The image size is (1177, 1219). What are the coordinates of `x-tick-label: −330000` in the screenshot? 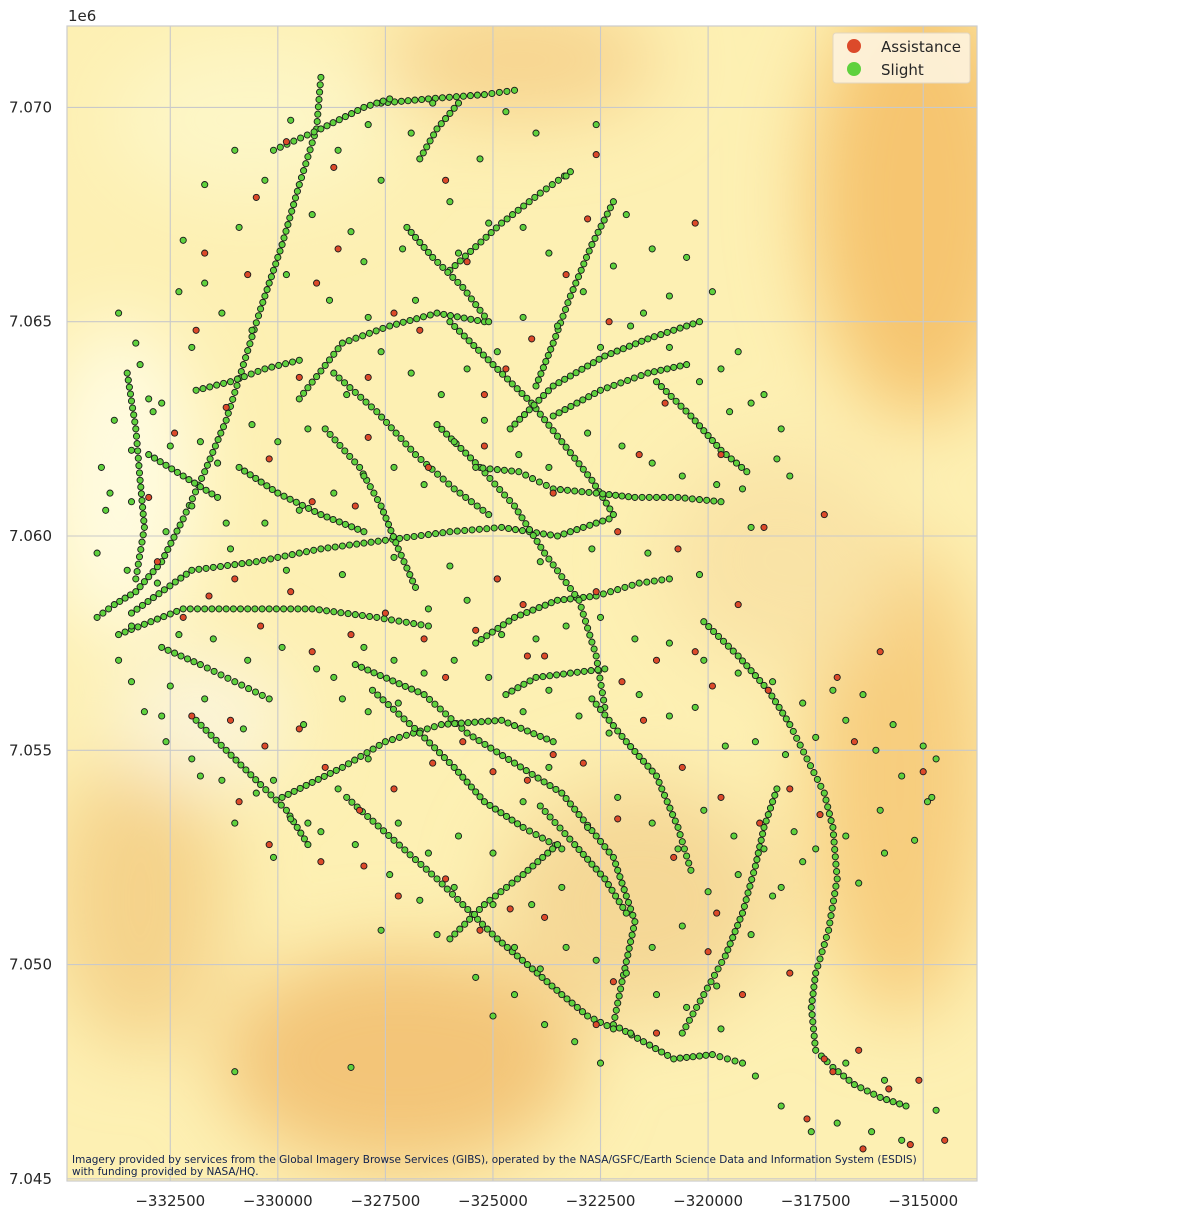 It's located at (278, 1201).